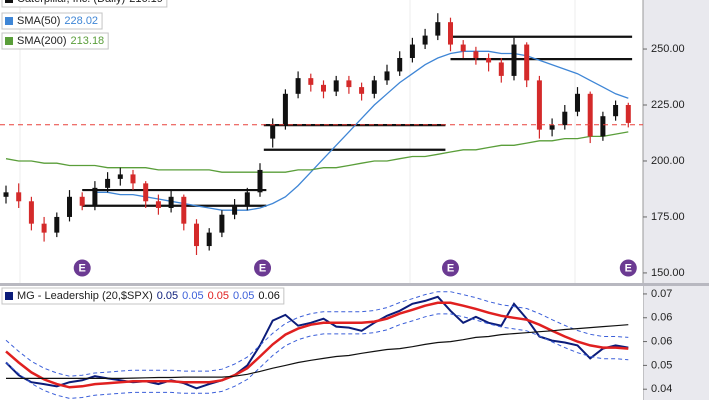  Describe the element at coordinates (661, 294) in the screenshot. I see `y-tick-label: 0.07` at that location.